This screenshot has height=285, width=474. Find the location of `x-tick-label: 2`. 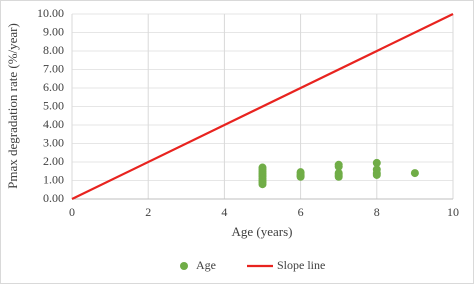

x-tick-label: 2 is located at coordinates (148, 212).